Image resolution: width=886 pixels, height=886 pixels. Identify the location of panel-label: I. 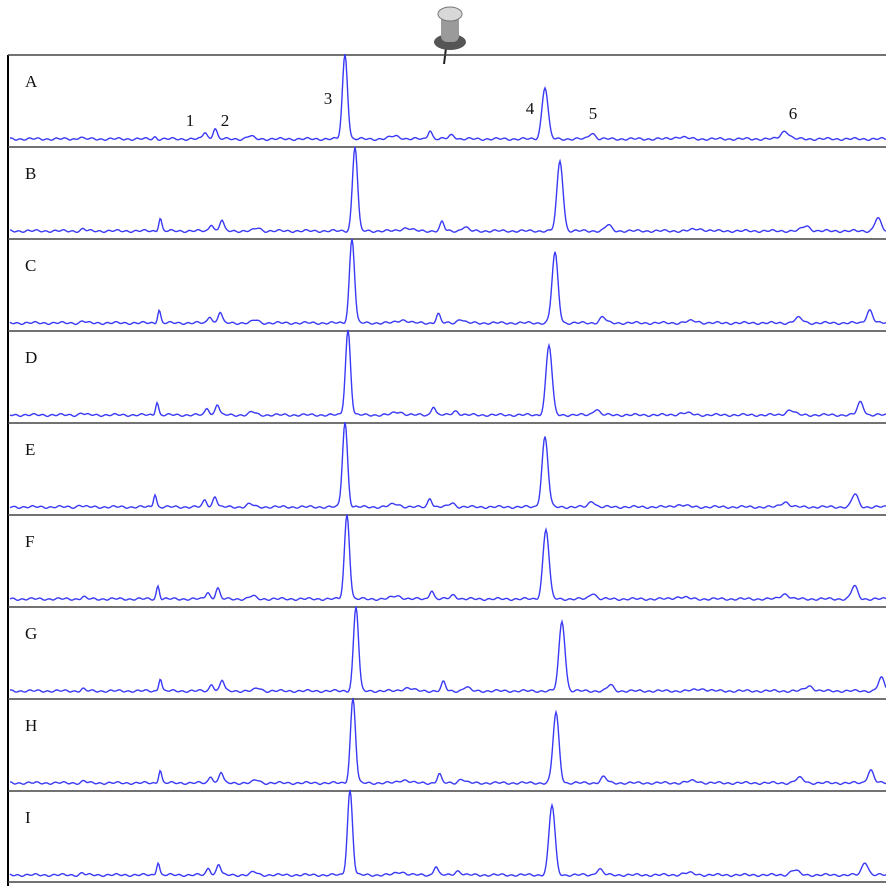
(28, 817).